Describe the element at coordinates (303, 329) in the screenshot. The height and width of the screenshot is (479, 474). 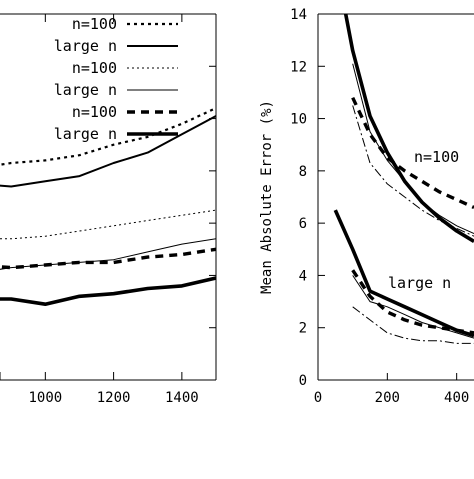
I see `right-y-tick-label: 2` at that location.